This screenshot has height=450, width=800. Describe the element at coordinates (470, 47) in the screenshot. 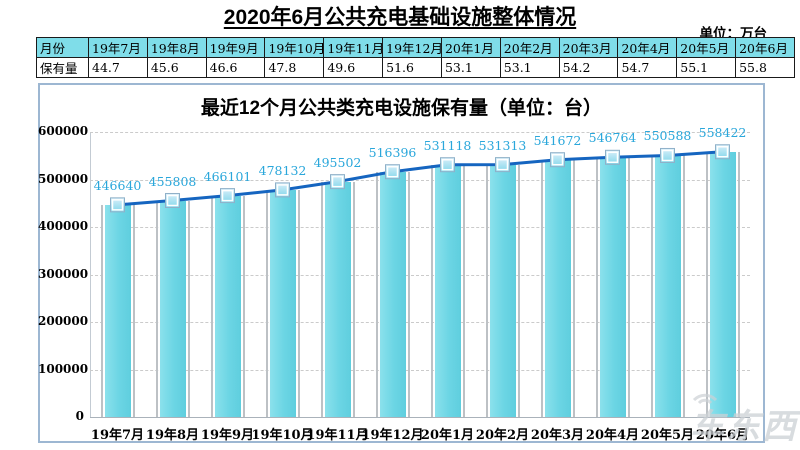

I see `table-month-cell: 20年1月` at that location.